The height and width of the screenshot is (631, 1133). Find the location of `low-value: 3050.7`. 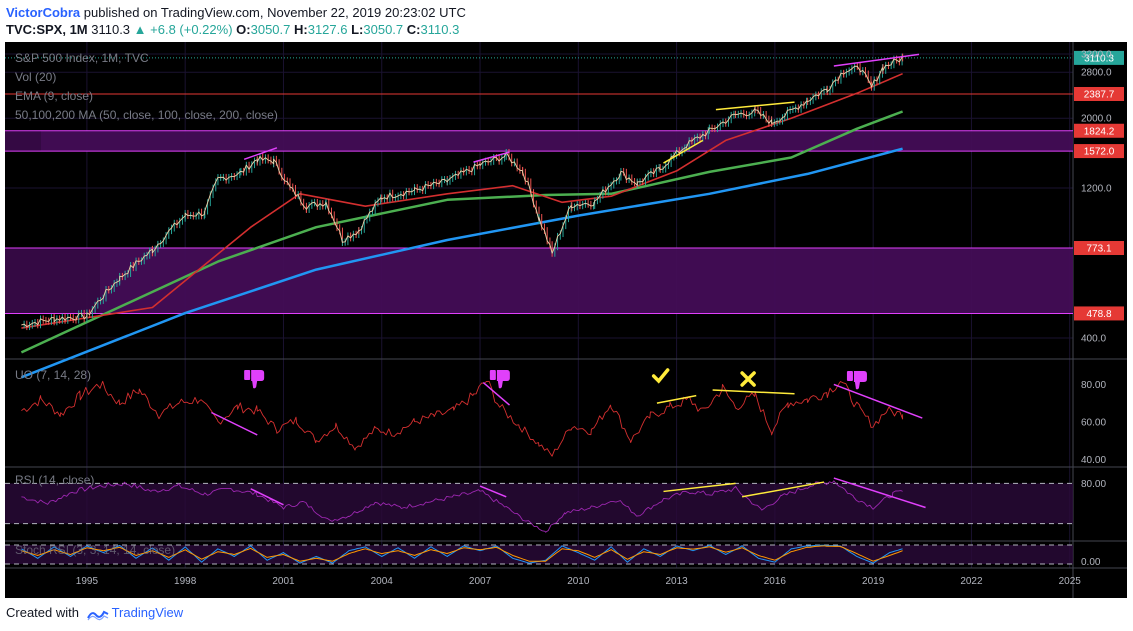

low-value: 3050.7 is located at coordinates (383, 29).